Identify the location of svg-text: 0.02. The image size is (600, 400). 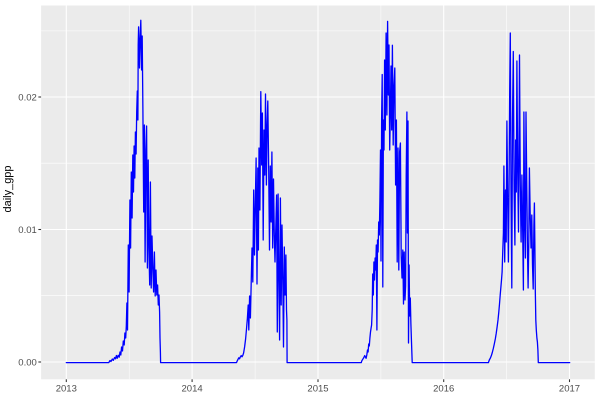
(27, 97).